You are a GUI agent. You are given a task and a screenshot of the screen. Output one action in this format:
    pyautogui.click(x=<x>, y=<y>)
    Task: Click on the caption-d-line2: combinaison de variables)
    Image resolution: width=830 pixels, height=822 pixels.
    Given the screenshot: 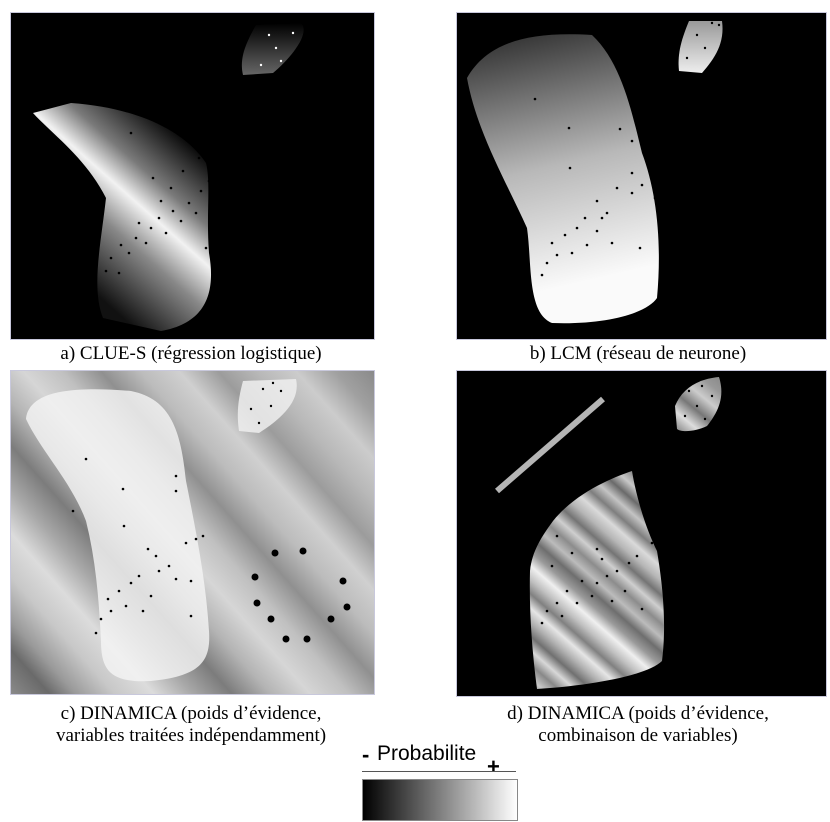 What is the action you would take?
    pyautogui.click(x=638, y=735)
    